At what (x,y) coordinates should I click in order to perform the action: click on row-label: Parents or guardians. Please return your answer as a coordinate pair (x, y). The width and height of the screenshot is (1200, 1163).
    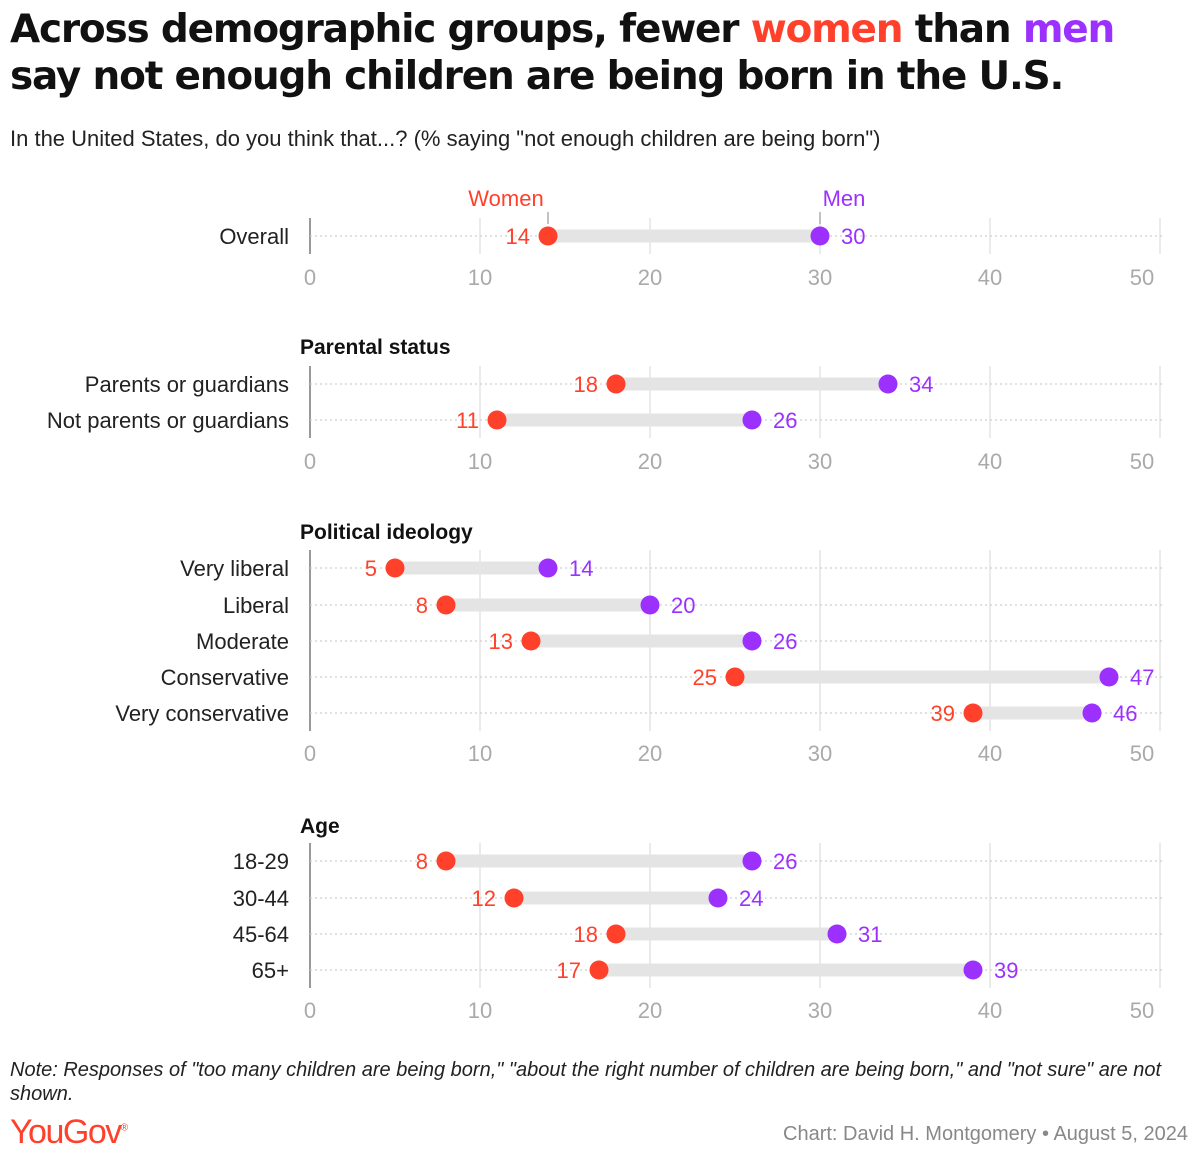
    Looking at the image, I should click on (187, 384).